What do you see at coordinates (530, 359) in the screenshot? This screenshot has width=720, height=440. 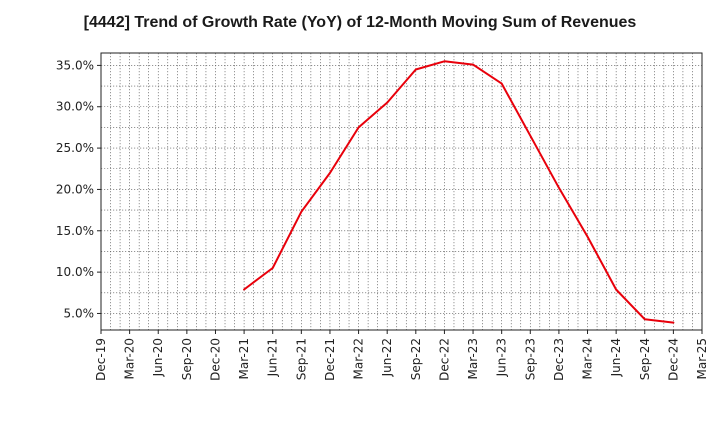 I see `x-tick-label: Sep-23` at bounding box center [530, 359].